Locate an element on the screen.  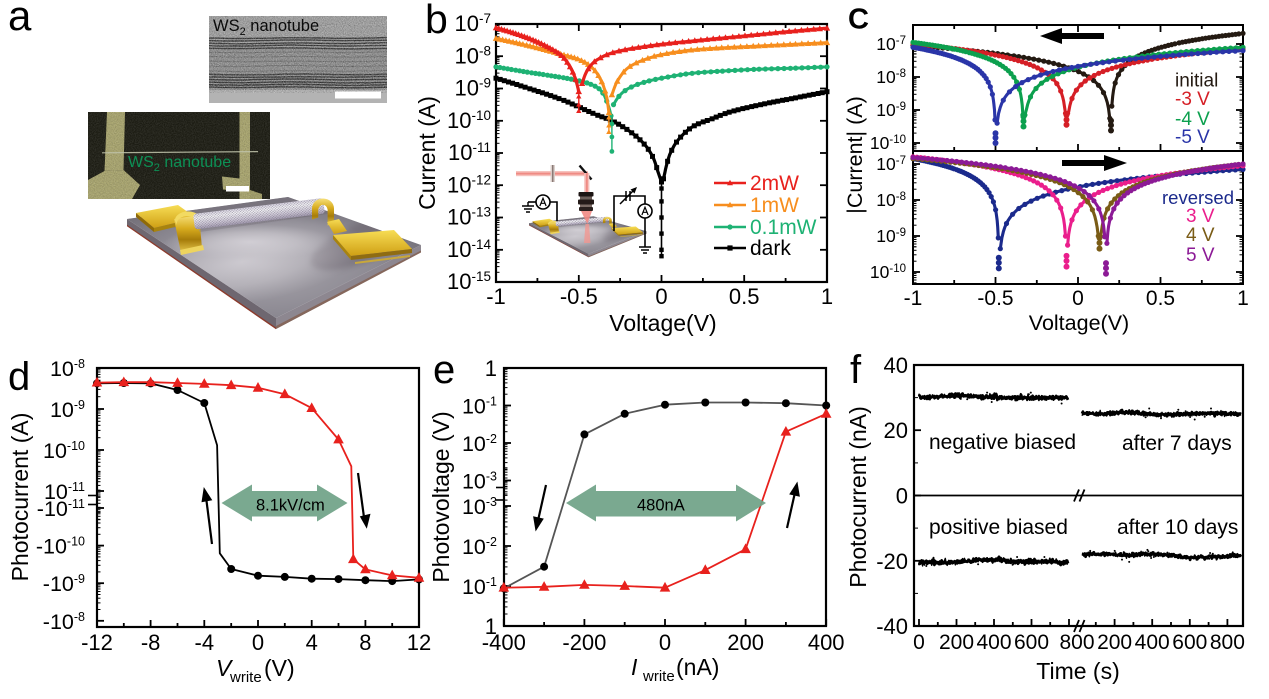
svg-text: initial is located at coordinates (1196, 81).